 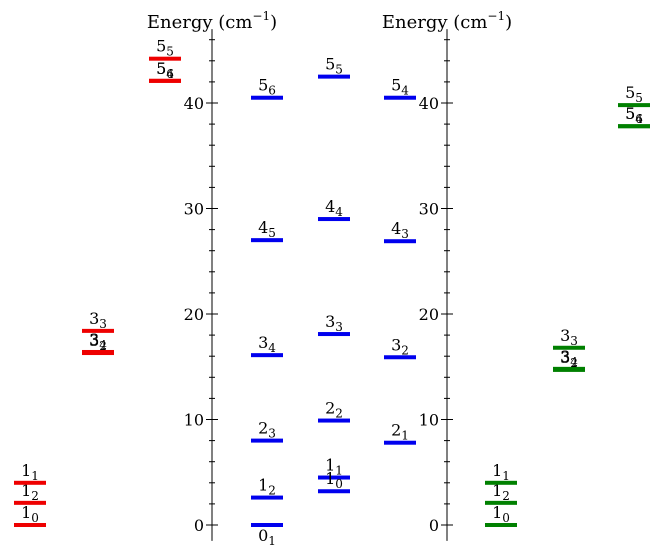 I want to click on energy-level-label: 01, so click(x=267, y=535).